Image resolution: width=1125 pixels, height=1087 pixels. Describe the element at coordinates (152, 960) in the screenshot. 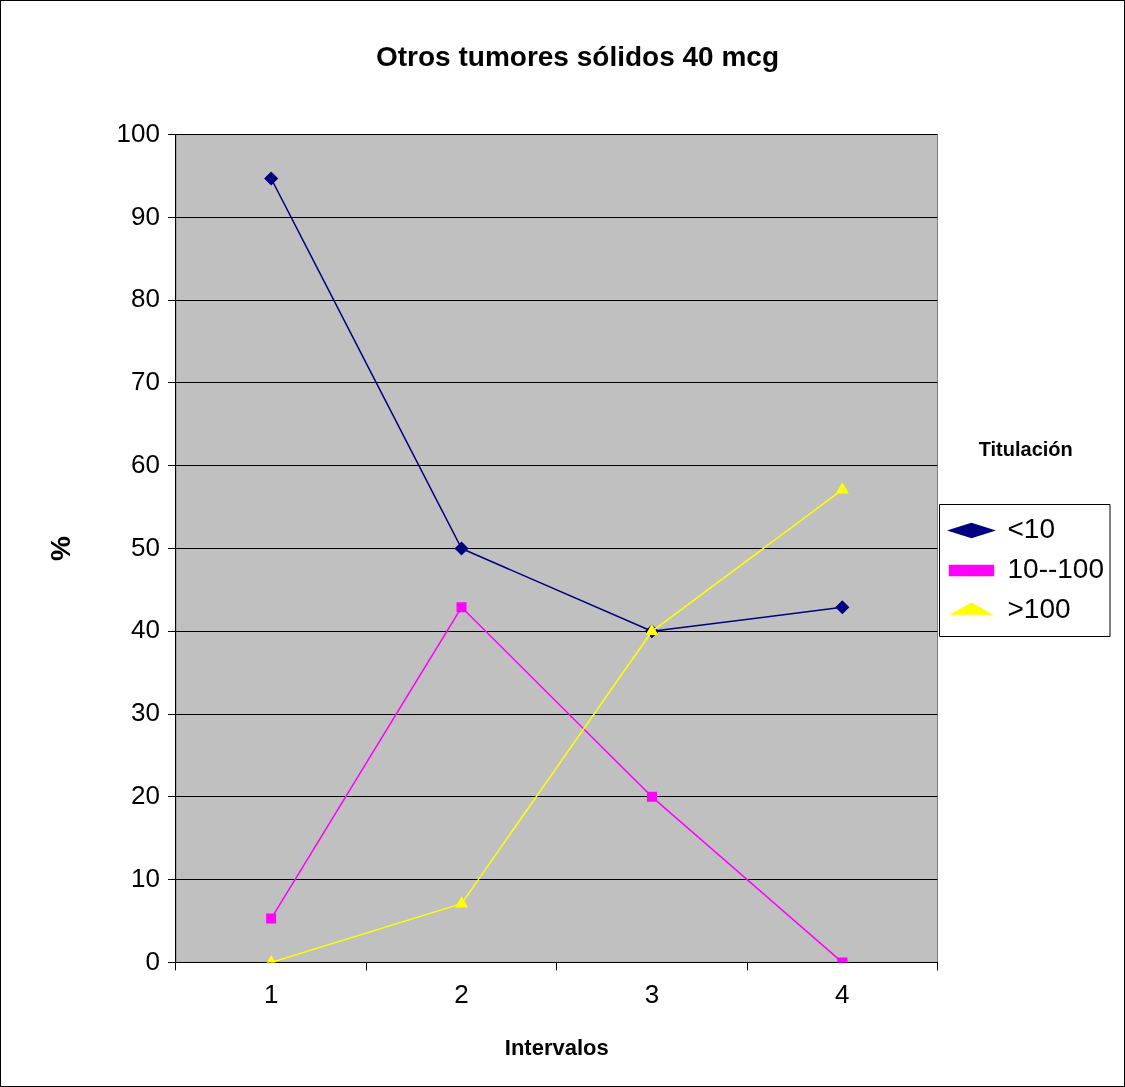

I see `y-tick-label: 0` at that location.